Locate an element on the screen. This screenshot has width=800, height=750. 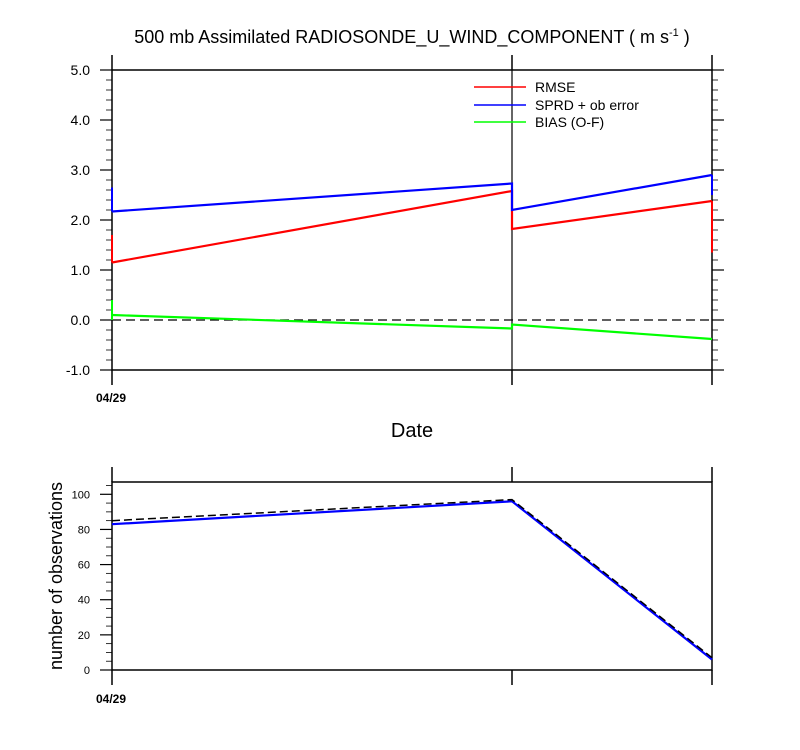
bottom-y-tick-label: 80 is located at coordinates (84, 530).